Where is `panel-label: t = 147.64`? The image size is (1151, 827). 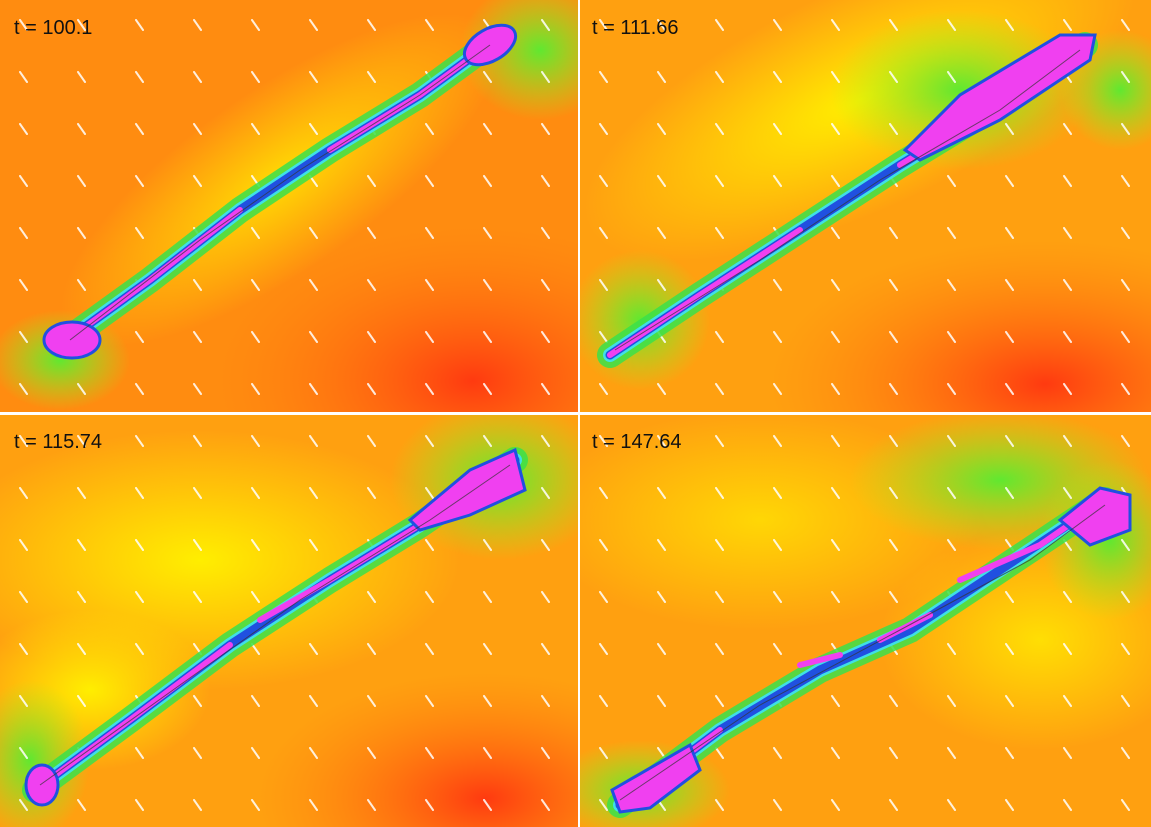
panel-label: t = 147.64 is located at coordinates (637, 442).